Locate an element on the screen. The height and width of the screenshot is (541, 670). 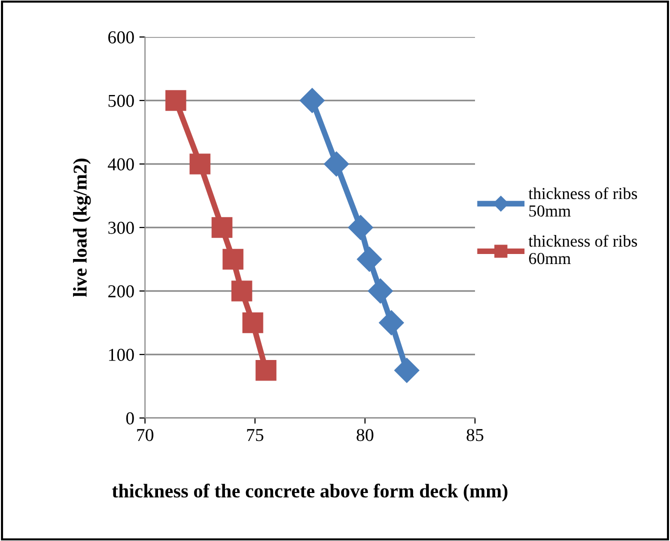
x-tick-label: 80 is located at coordinates (365, 435).